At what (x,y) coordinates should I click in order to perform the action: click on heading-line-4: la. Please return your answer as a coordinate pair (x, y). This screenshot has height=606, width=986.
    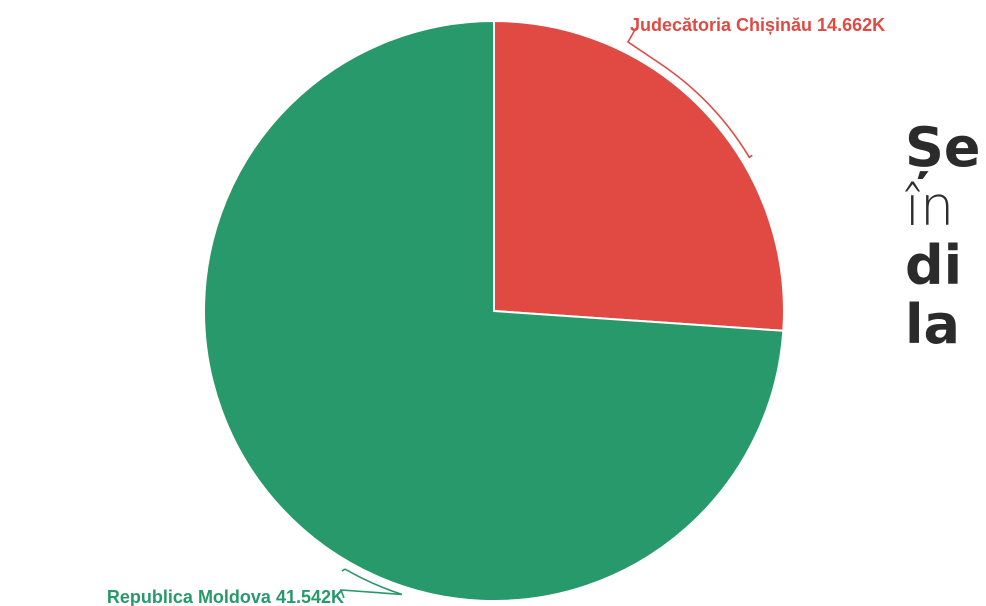
    Looking at the image, I should click on (932, 324).